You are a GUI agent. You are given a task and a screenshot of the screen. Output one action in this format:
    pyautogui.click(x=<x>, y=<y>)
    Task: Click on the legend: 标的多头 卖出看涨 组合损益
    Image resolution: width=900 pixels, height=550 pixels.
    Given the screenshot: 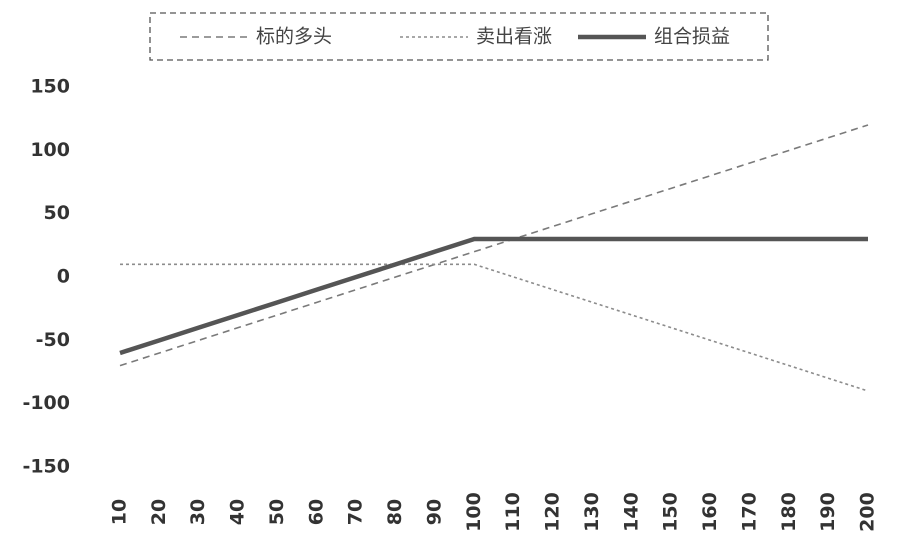 What is the action you would take?
    pyautogui.click(x=455, y=37)
    